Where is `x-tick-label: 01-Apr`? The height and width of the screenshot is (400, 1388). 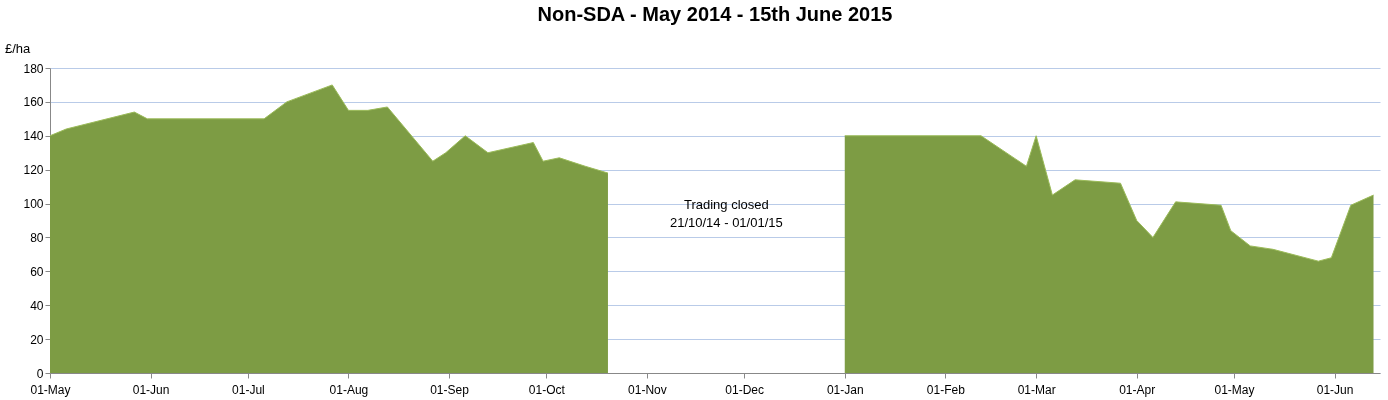 x-tick-label: 01-Apr is located at coordinates (1137, 389).